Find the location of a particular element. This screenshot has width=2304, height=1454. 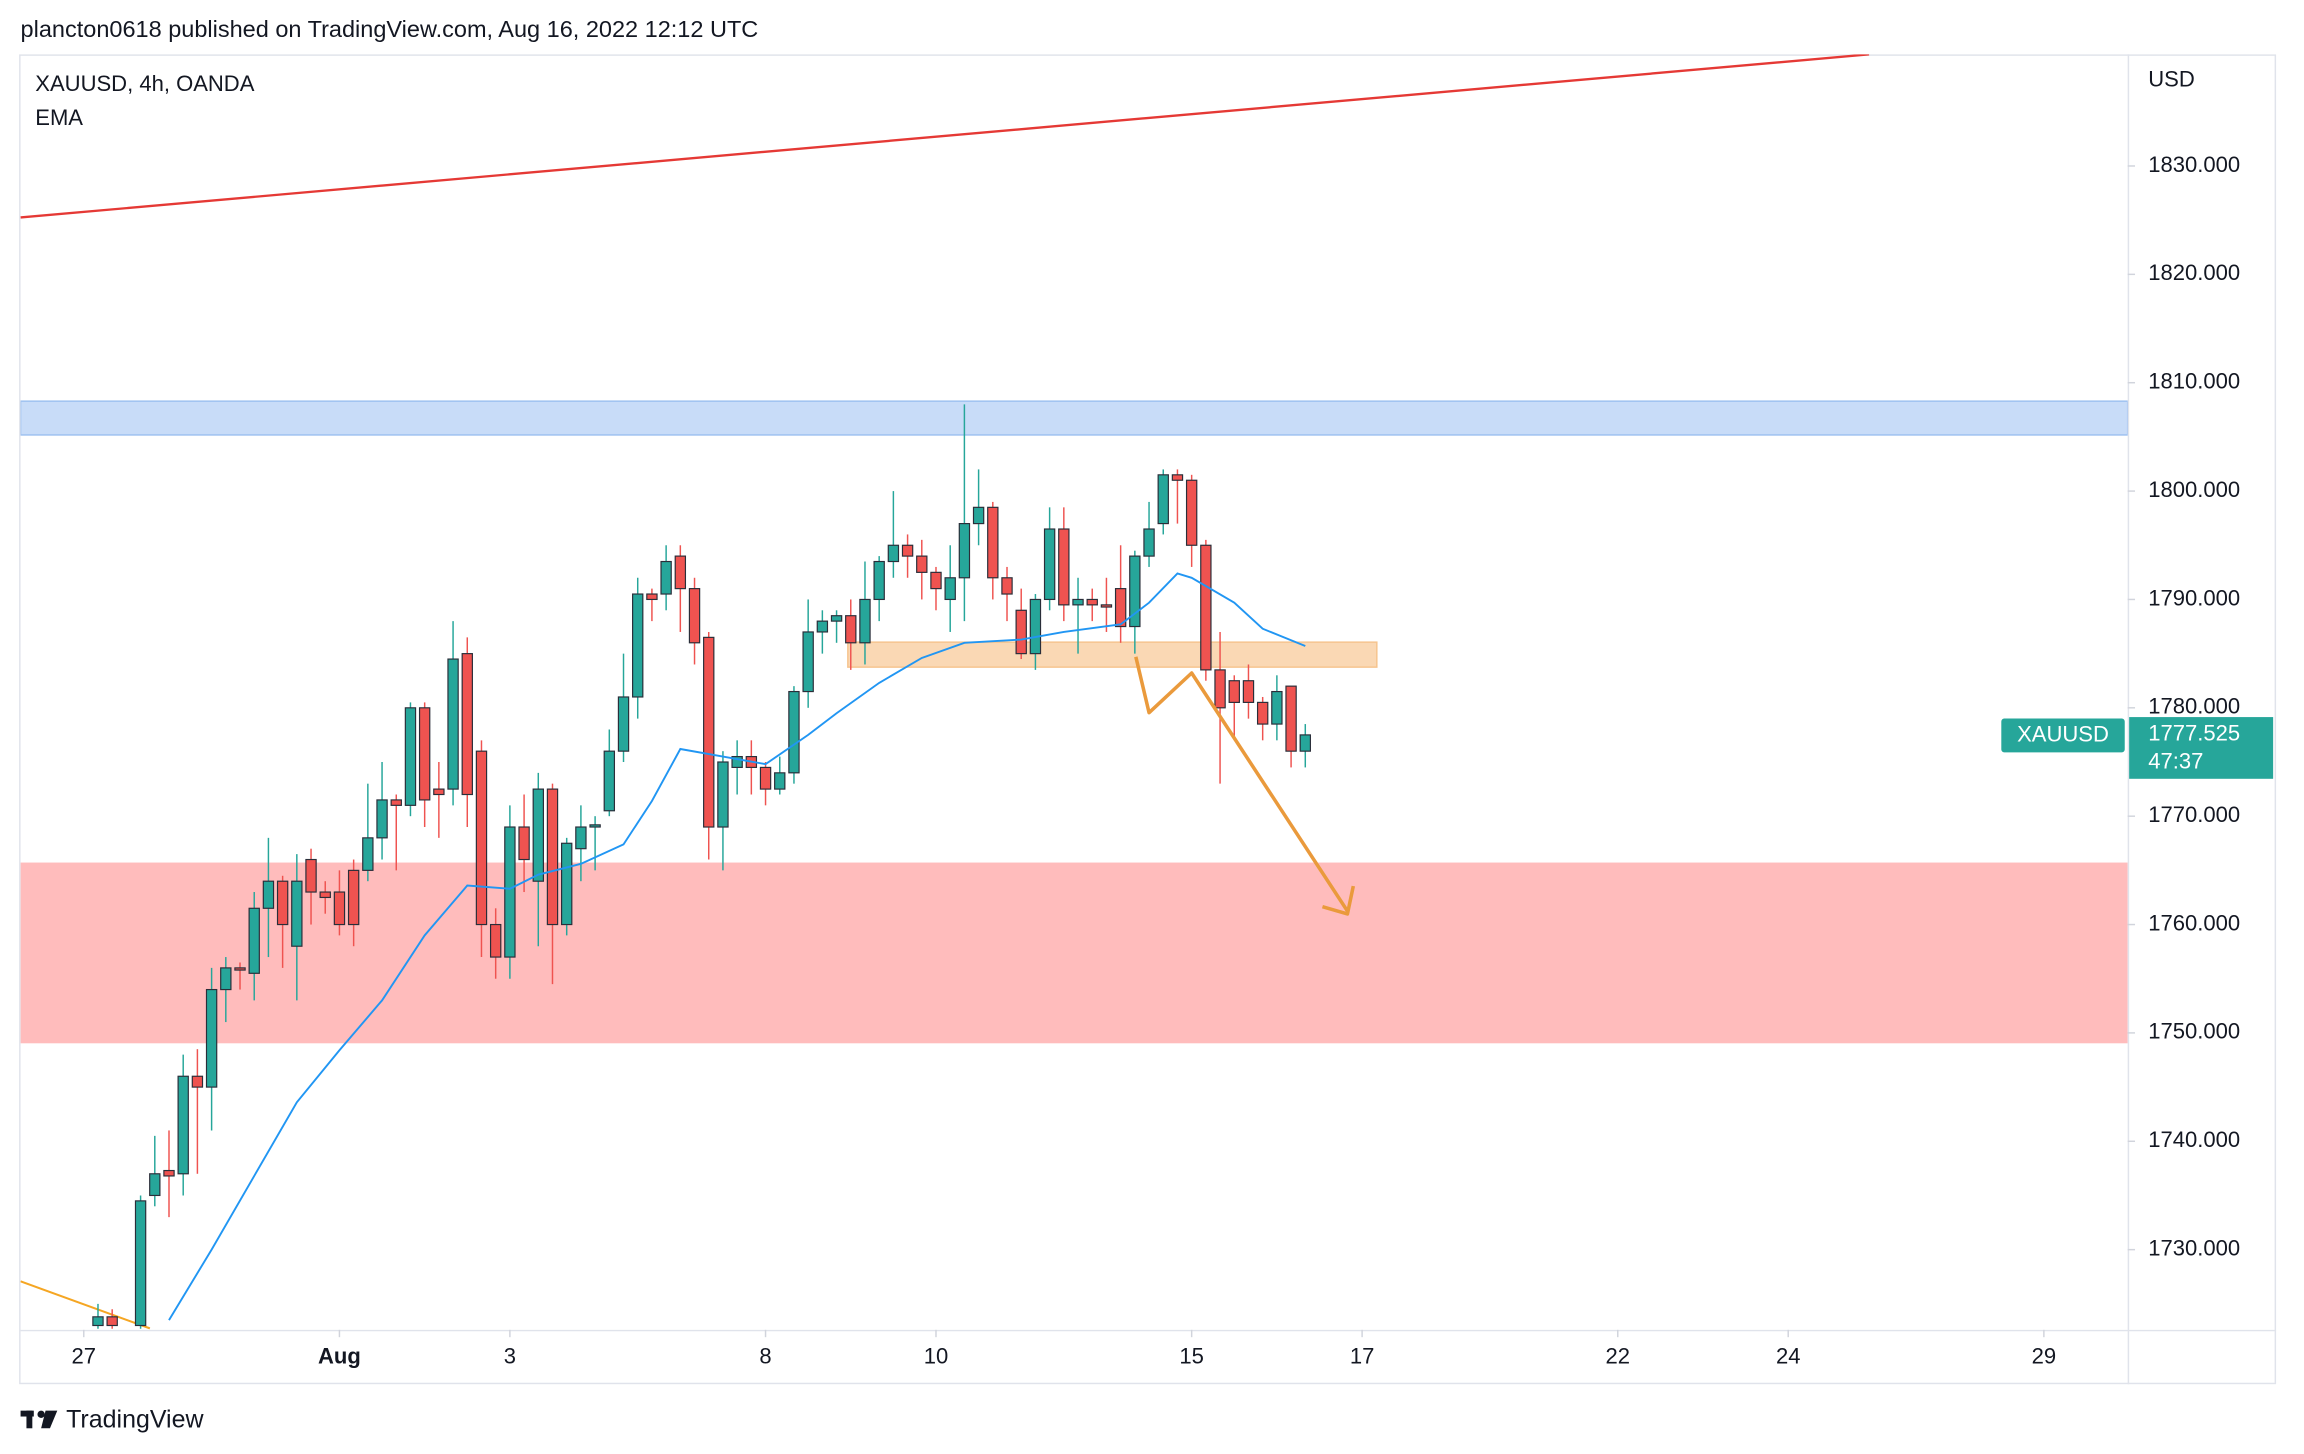

demand-zone is located at coordinates (1074, 953).